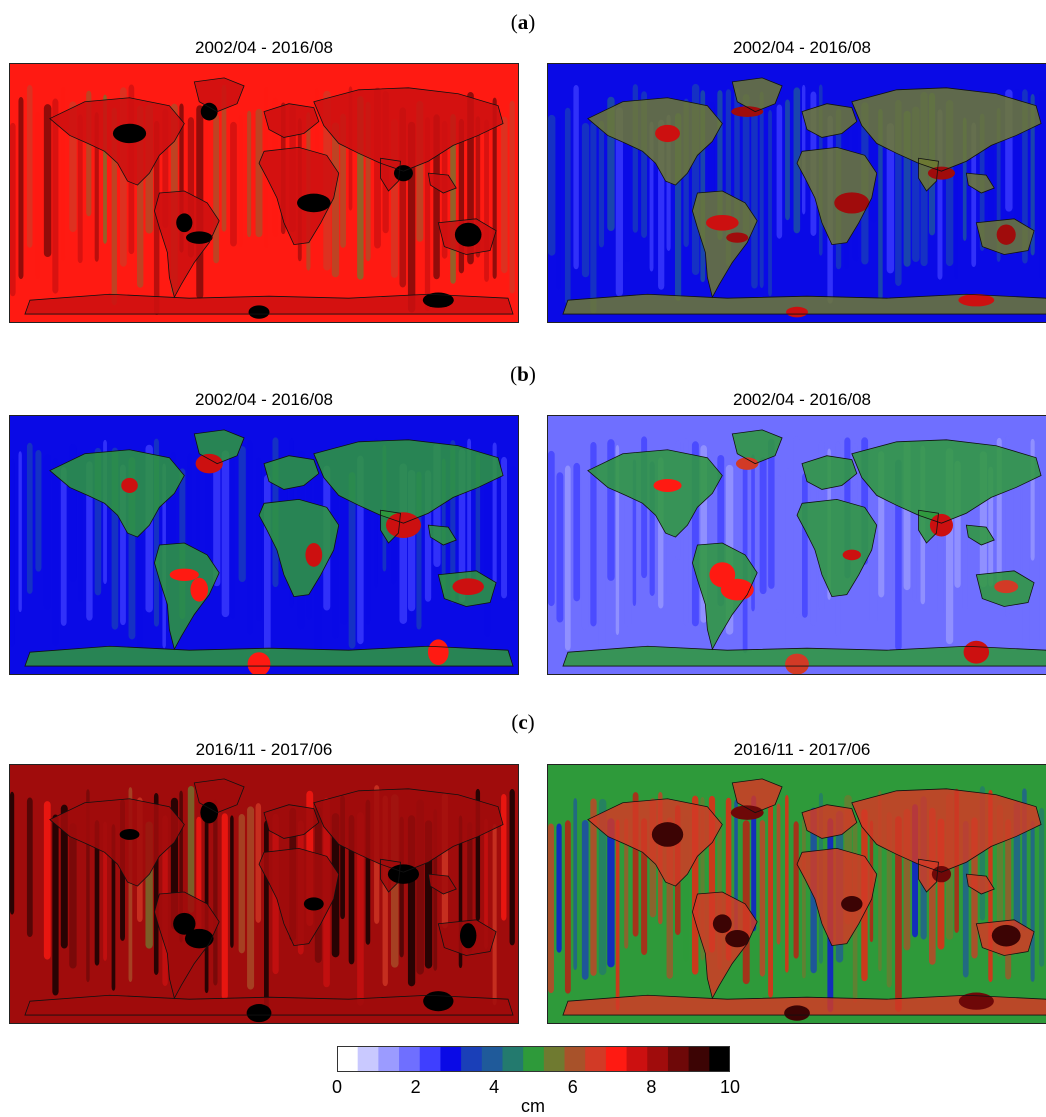  I want to click on map-c-right, so click(796, 894).